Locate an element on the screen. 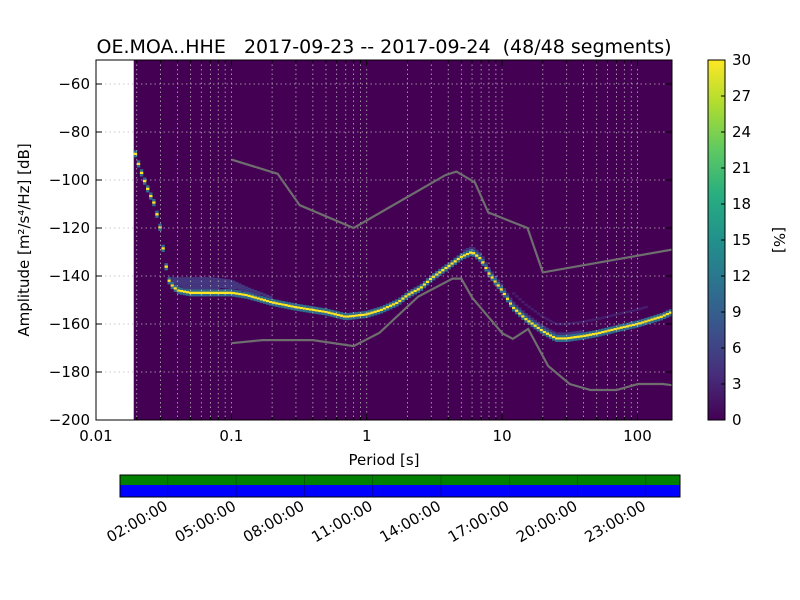  colorbar-tick-label: 3 is located at coordinates (737, 384).